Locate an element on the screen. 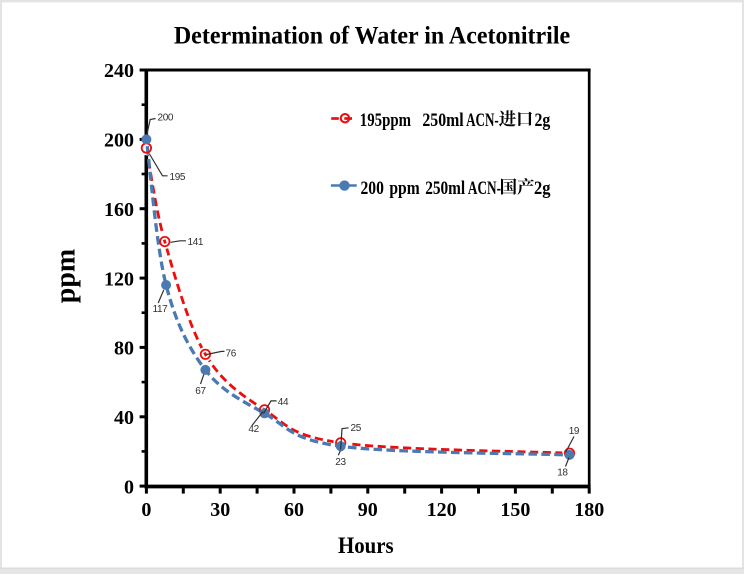 This screenshot has height=579, width=744. svg-text: 19 is located at coordinates (574, 431).